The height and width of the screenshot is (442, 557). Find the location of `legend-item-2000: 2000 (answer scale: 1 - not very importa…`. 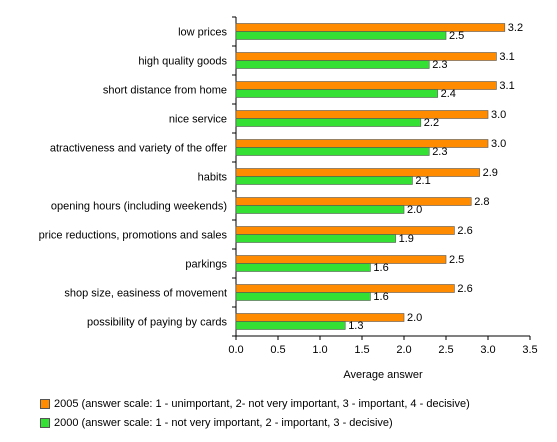

legend-item-2000: 2000 (answer scale: 1 - not very importa… is located at coordinates (216, 423).